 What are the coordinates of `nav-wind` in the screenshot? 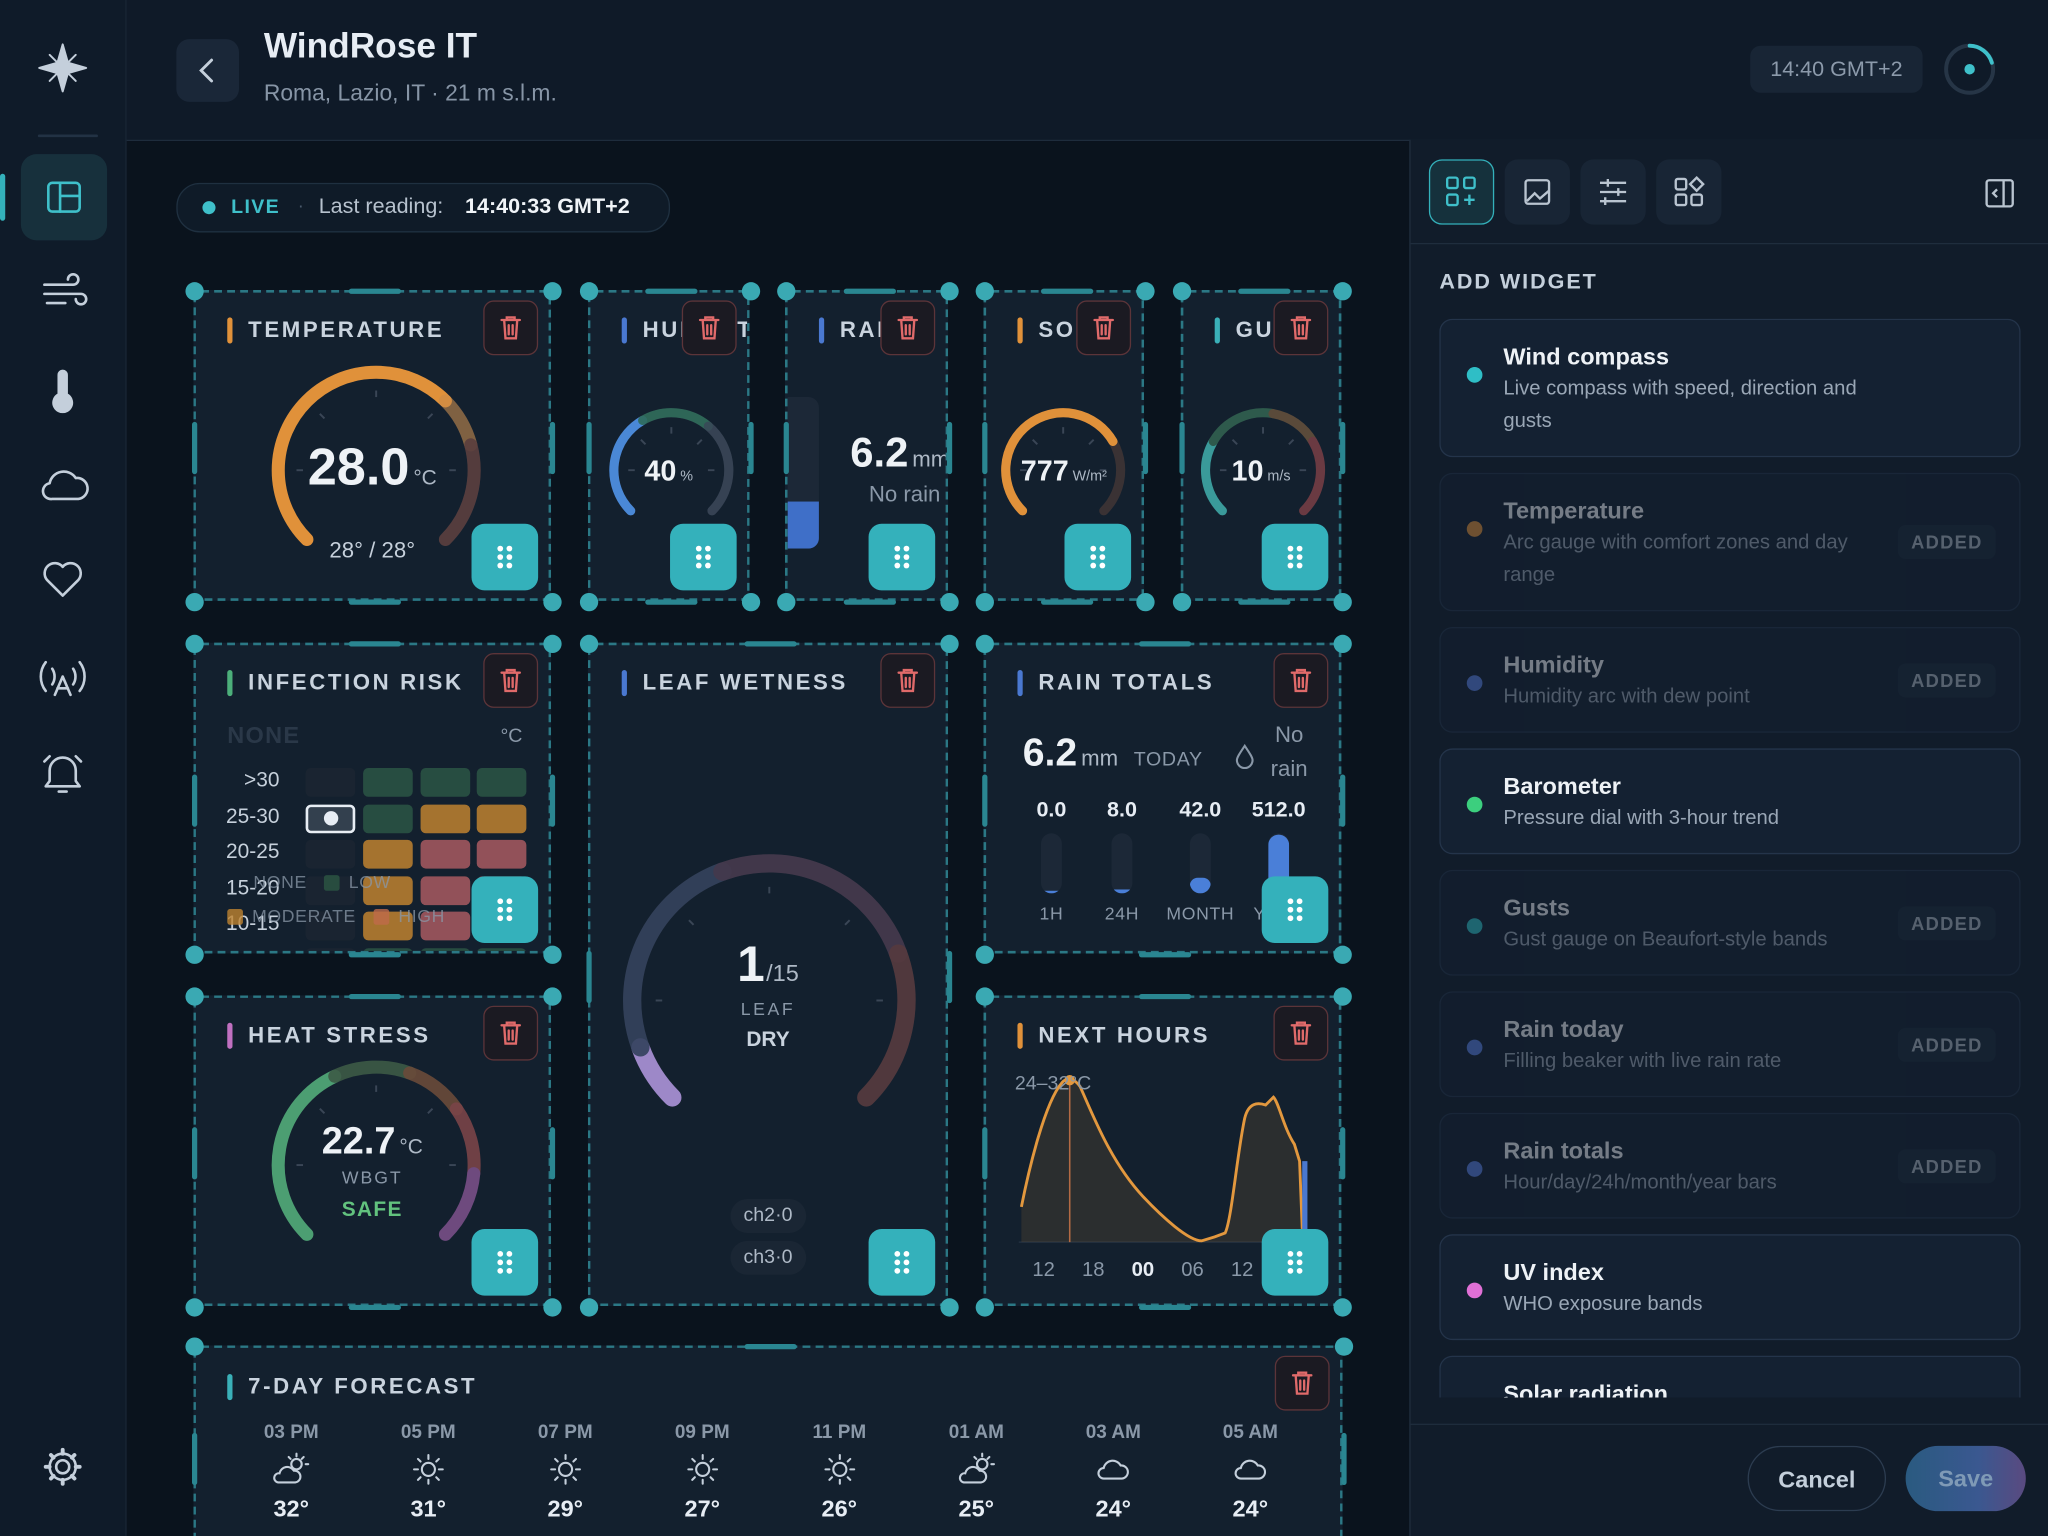 It's located at (65, 289).